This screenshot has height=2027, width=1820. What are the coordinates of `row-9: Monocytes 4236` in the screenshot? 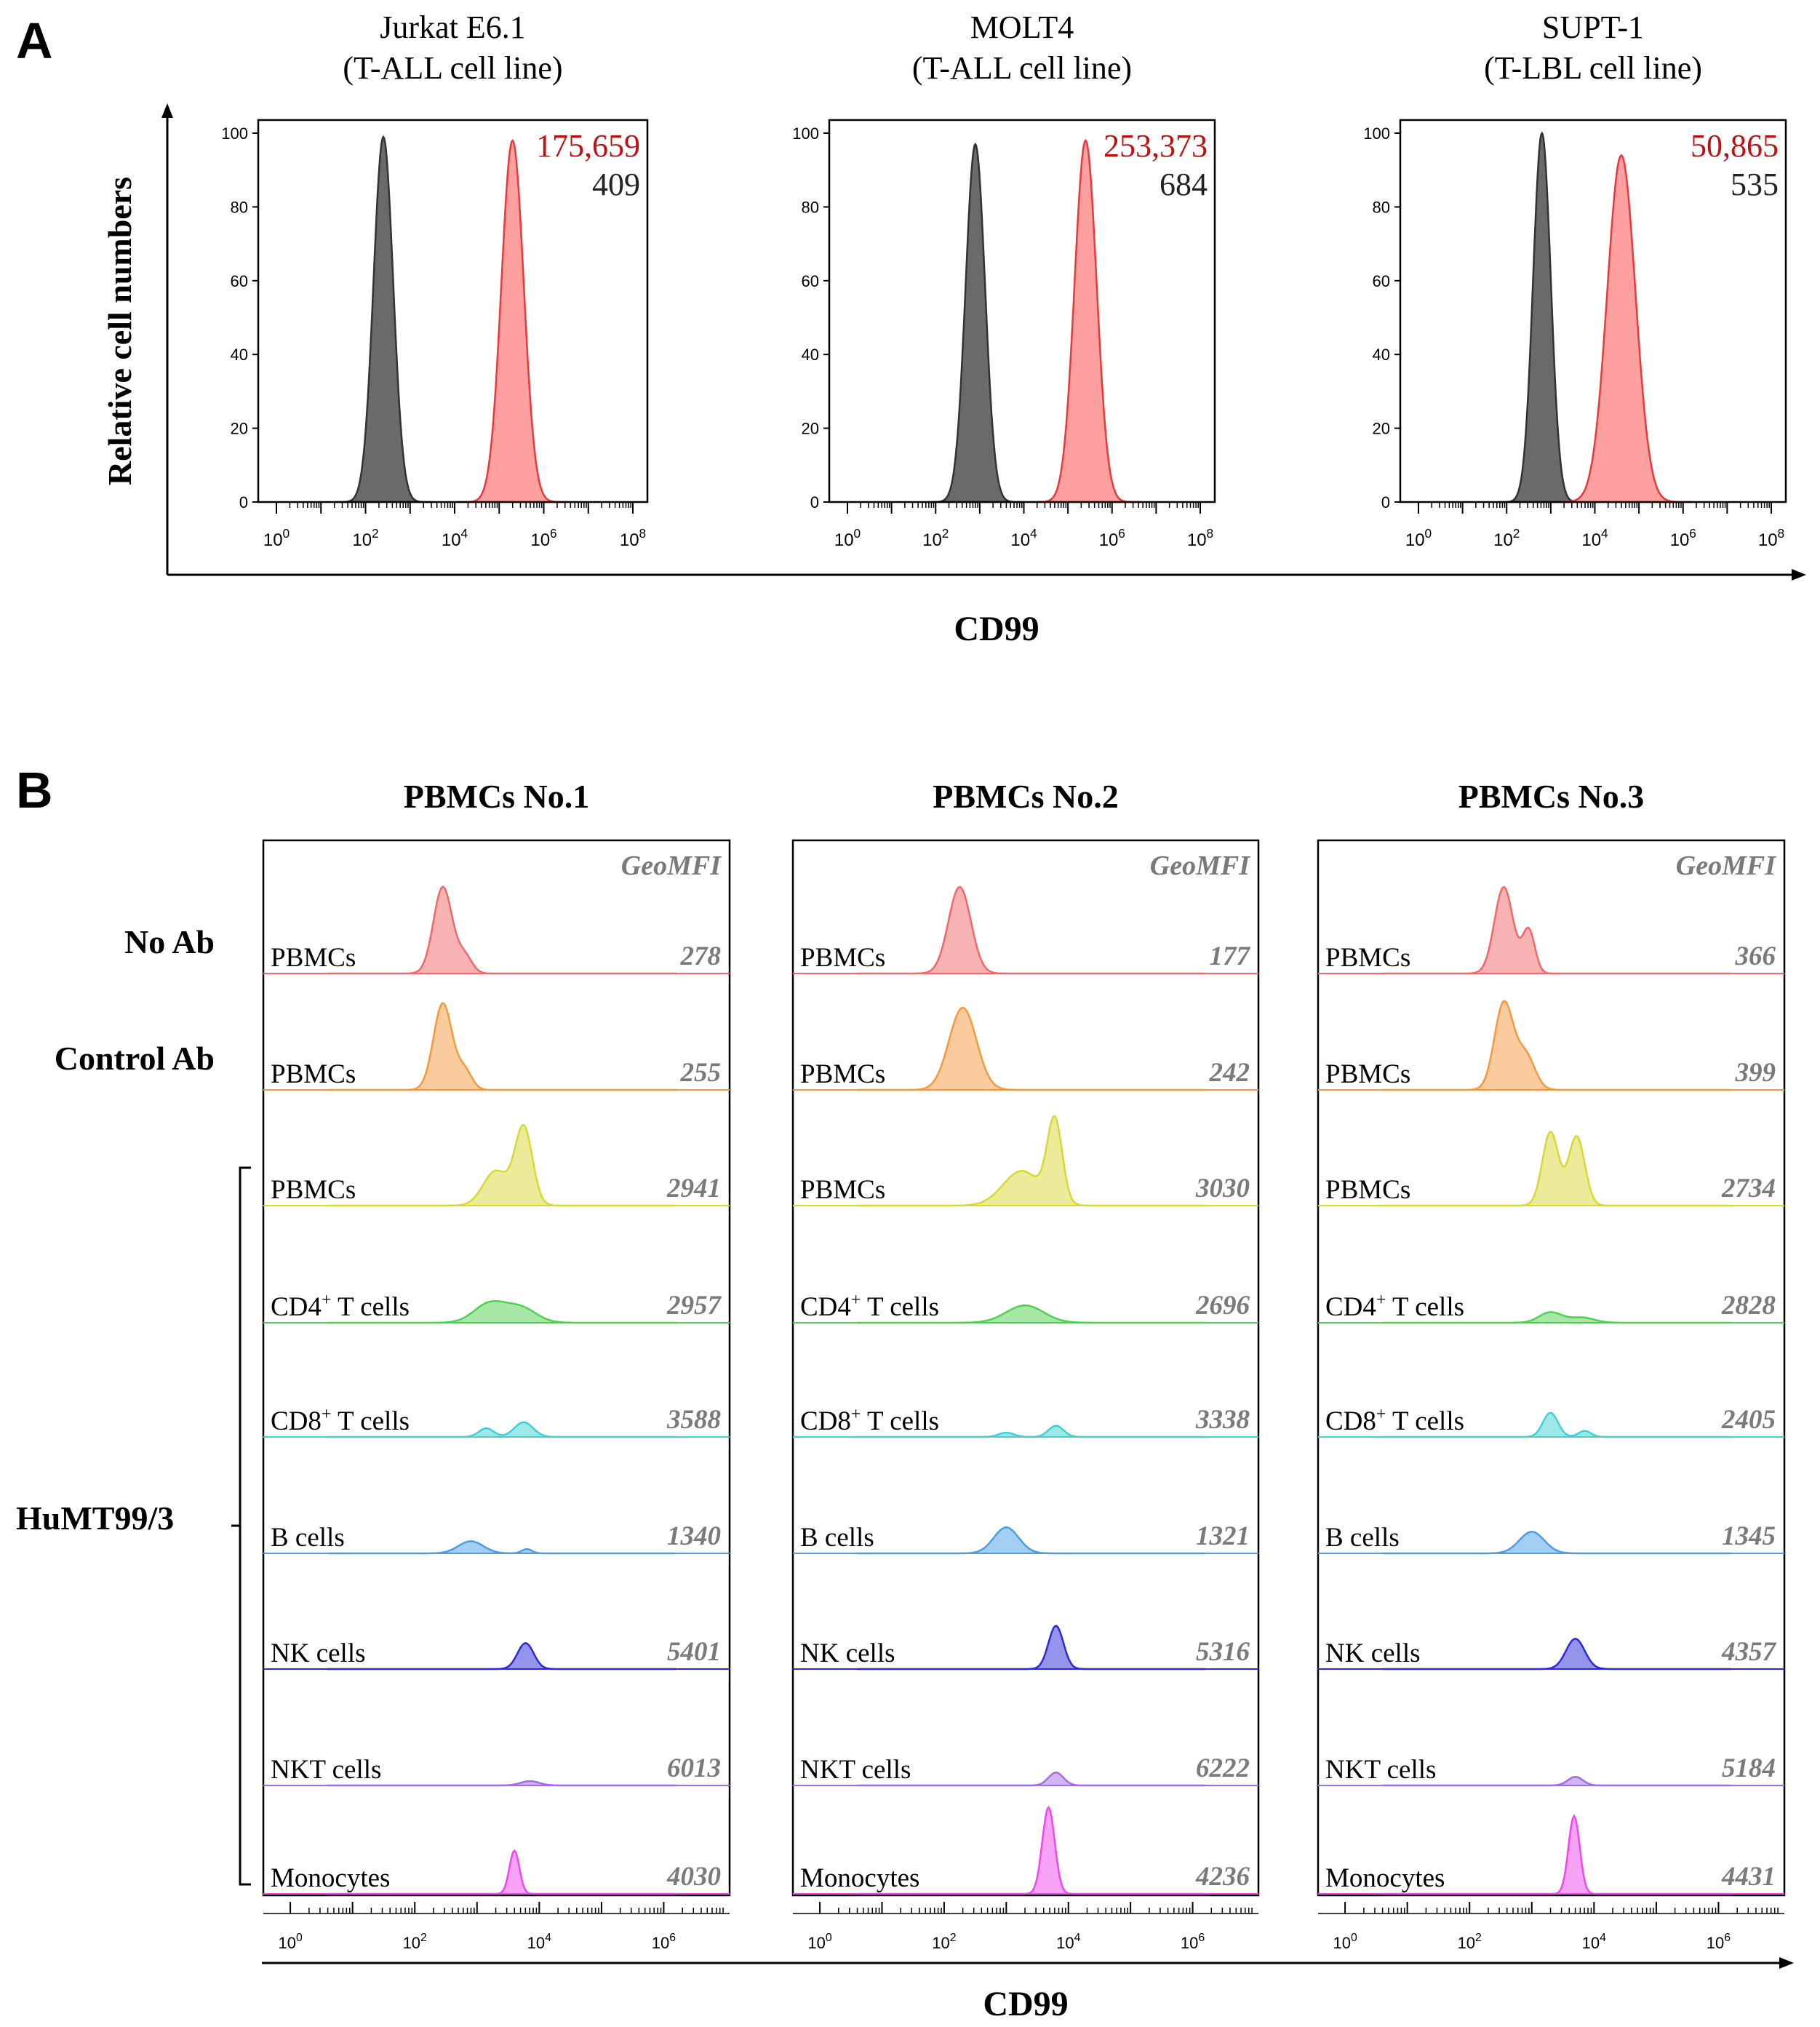 It's located at (1025, 1850).